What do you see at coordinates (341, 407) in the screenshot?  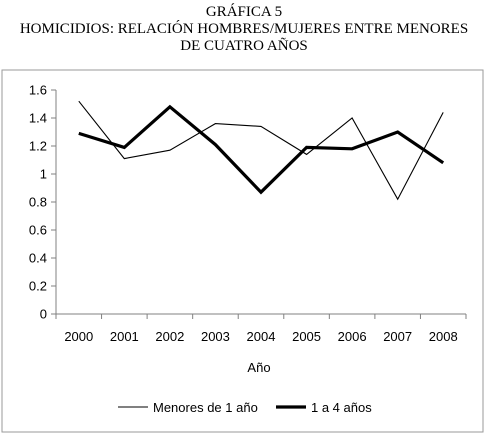 I see `legend-label: 1 a 4 años` at bounding box center [341, 407].